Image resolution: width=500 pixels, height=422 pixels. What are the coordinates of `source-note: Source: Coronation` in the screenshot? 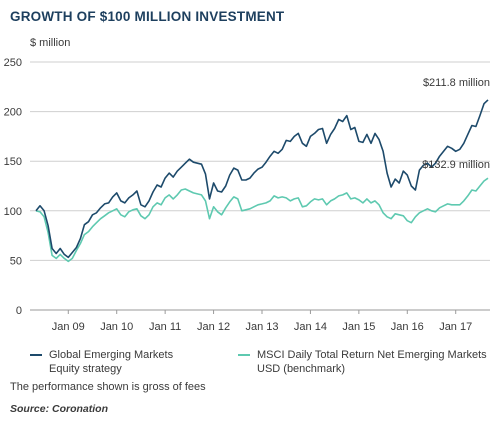 It's located at (59, 409).